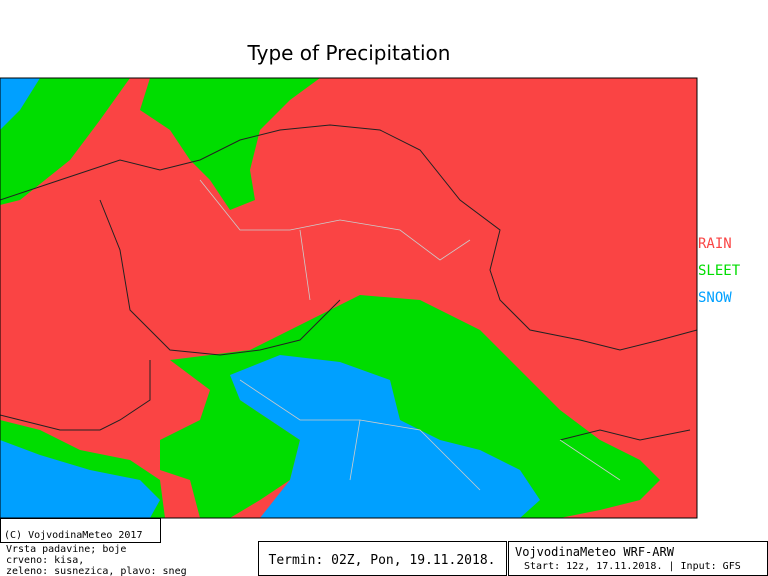 This screenshot has width=768, height=576. What do you see at coordinates (73, 535) in the screenshot?
I see `copyright: (C) VojvodinaMeteo 2017` at bounding box center [73, 535].